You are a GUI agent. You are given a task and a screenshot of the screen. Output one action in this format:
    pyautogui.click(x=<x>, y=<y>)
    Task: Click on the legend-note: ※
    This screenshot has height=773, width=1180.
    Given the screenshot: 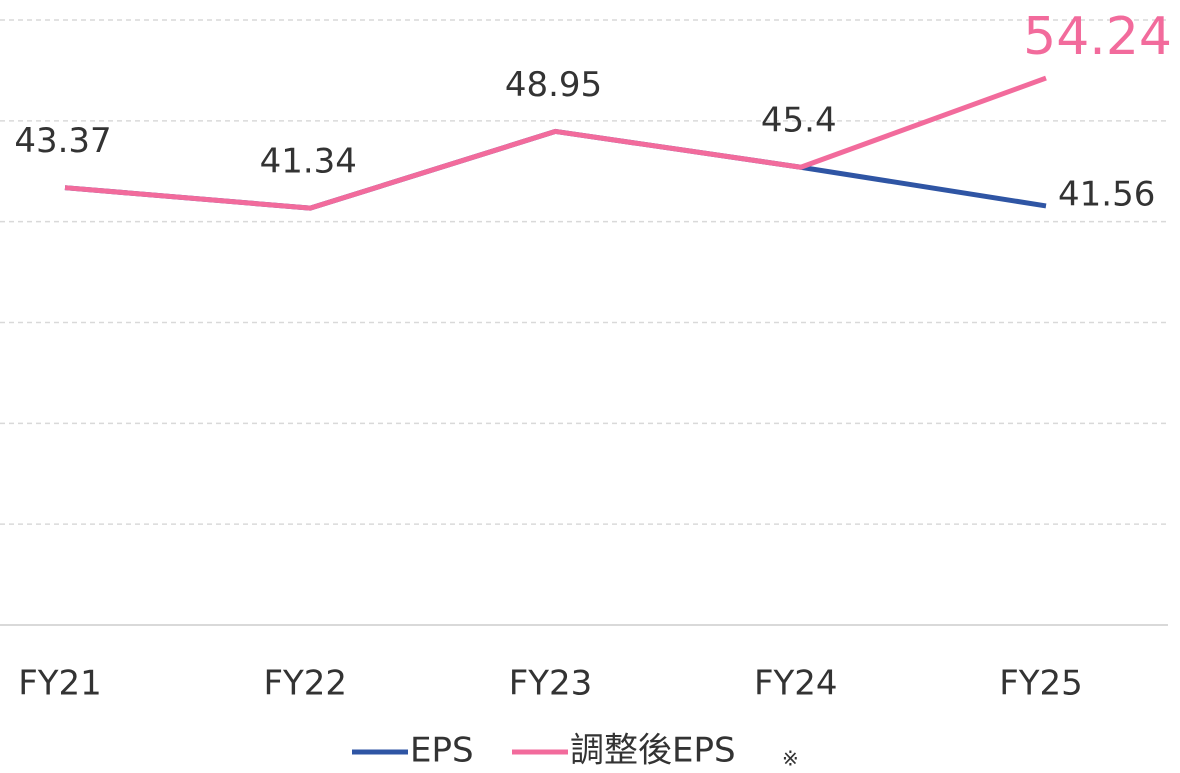 What is the action you would take?
    pyautogui.click(x=790, y=759)
    